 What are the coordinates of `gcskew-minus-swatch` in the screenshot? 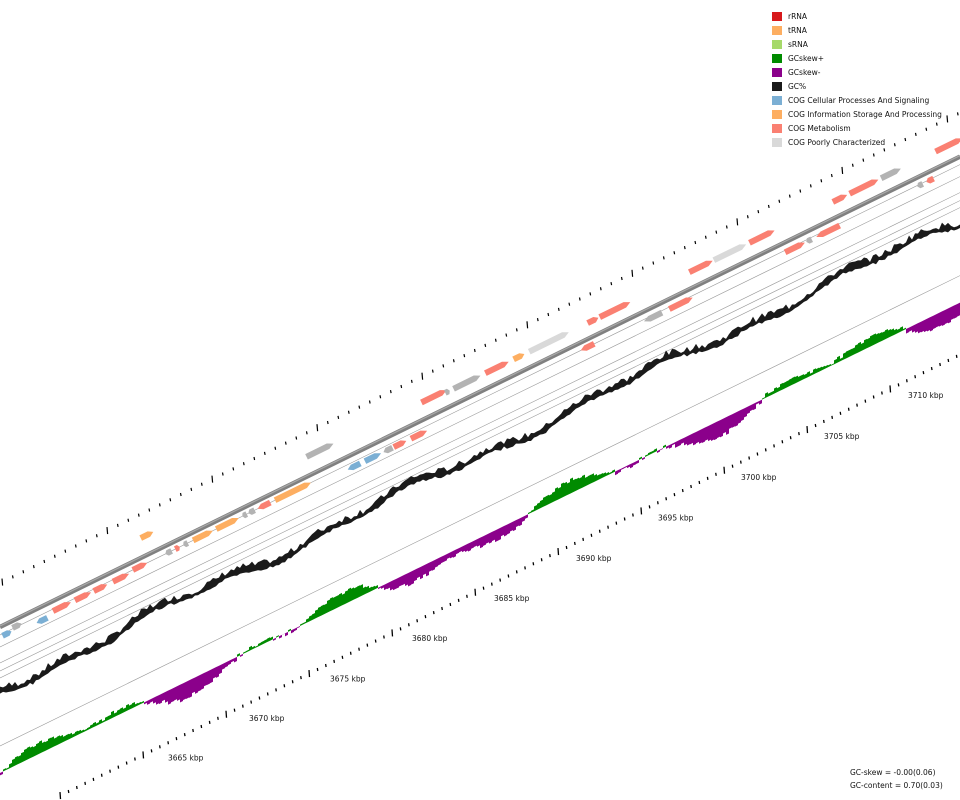 It's located at (777, 72).